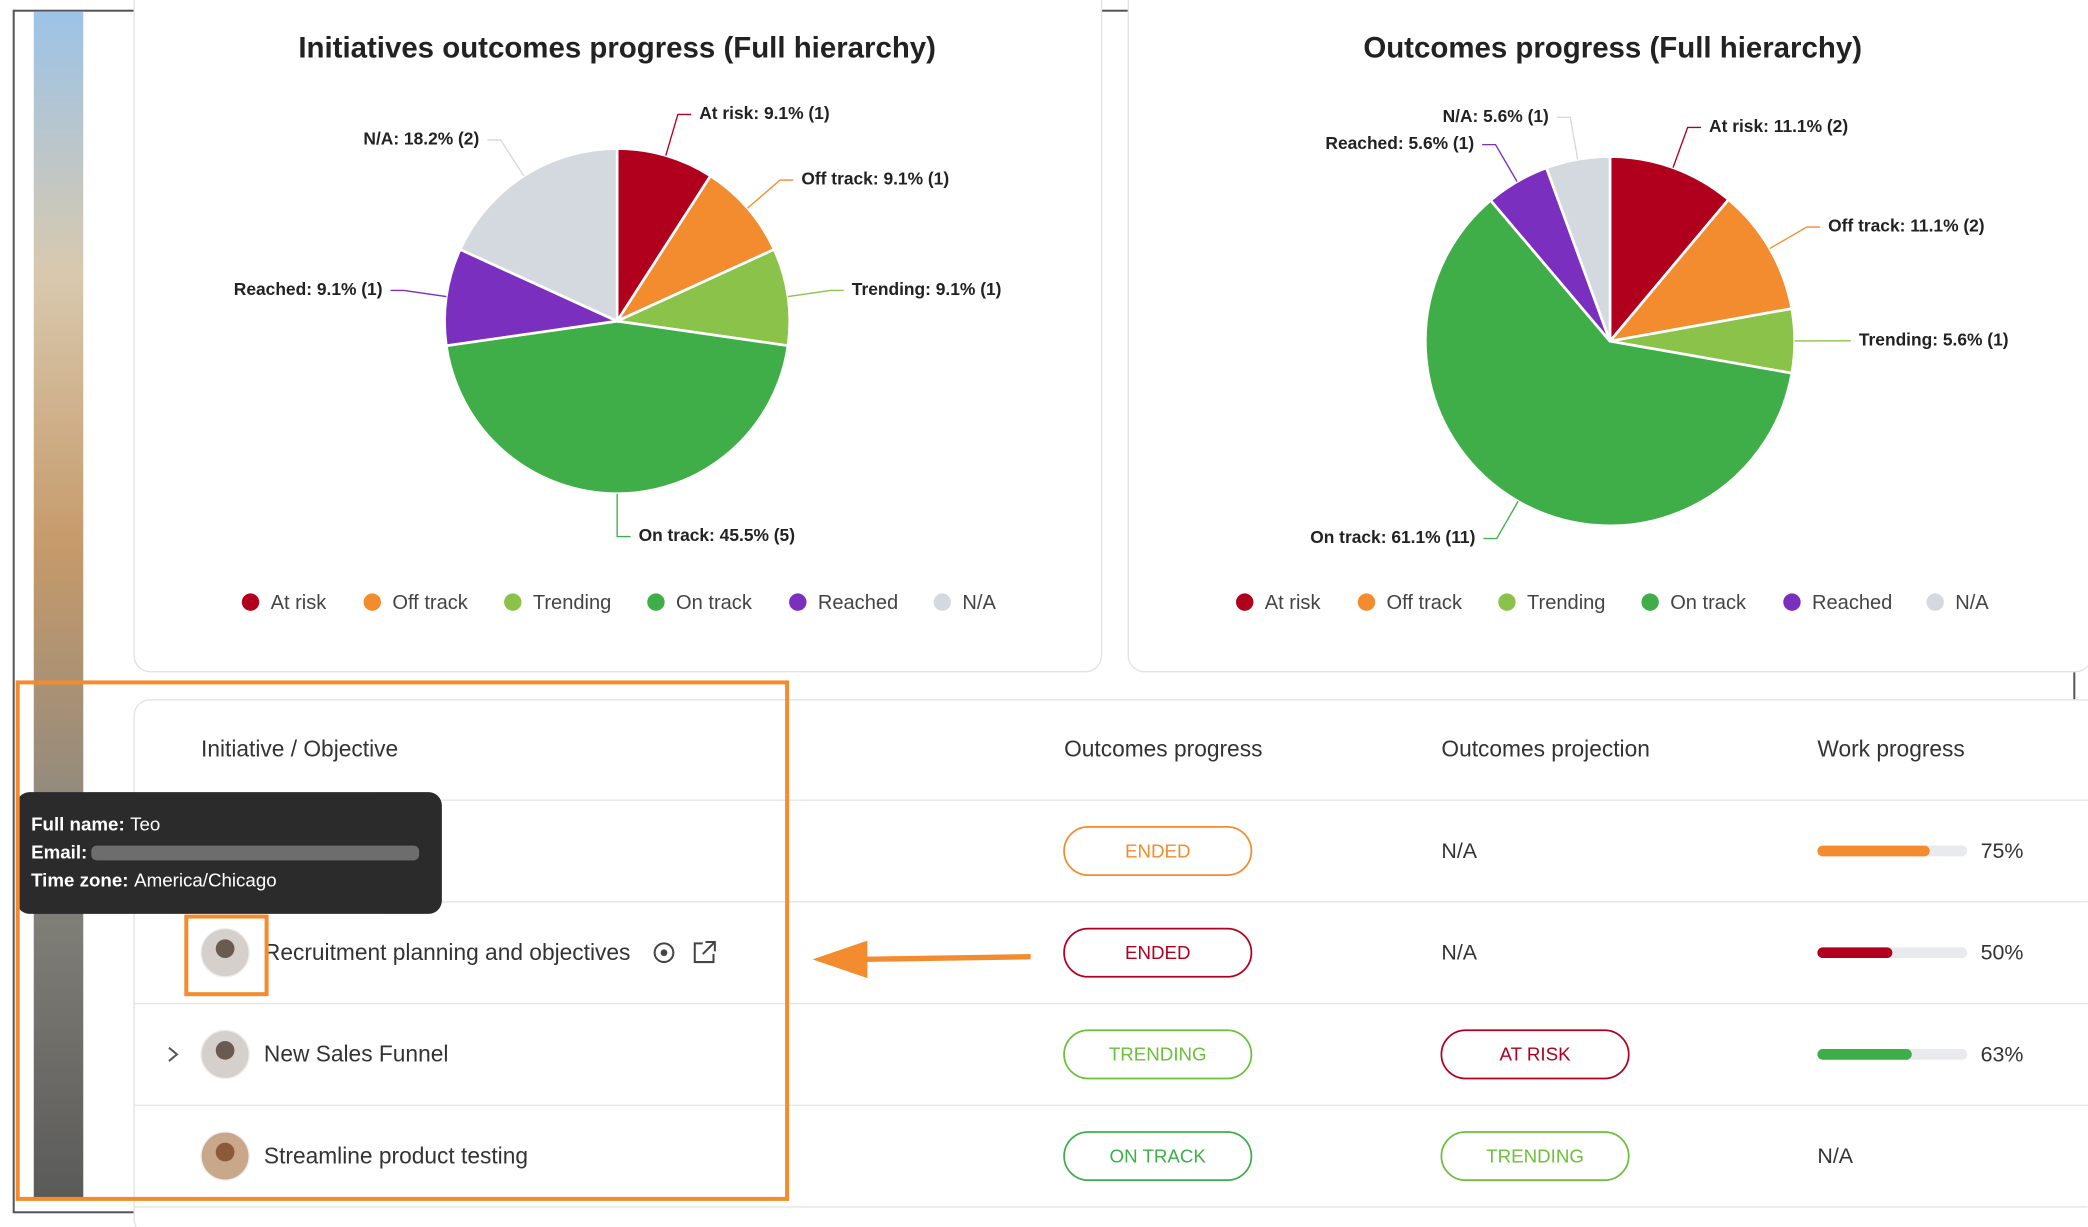 The height and width of the screenshot is (1227, 2088). I want to click on data-label: Reached: 9.1% (1), so click(308, 289).